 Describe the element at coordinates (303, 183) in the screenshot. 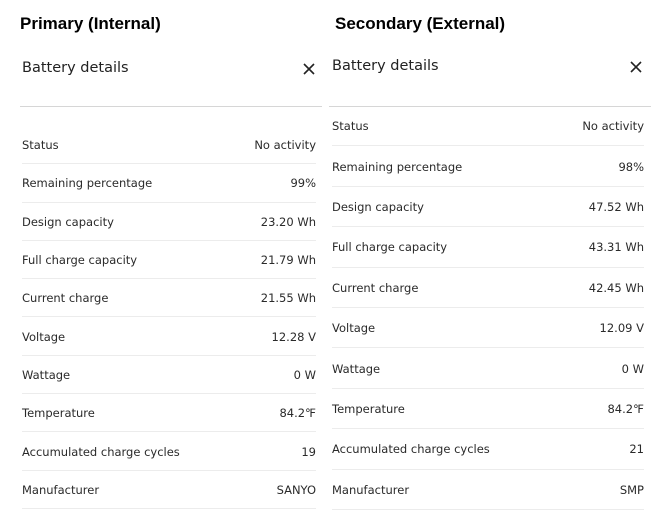

I see `detail-value: 99%` at that location.